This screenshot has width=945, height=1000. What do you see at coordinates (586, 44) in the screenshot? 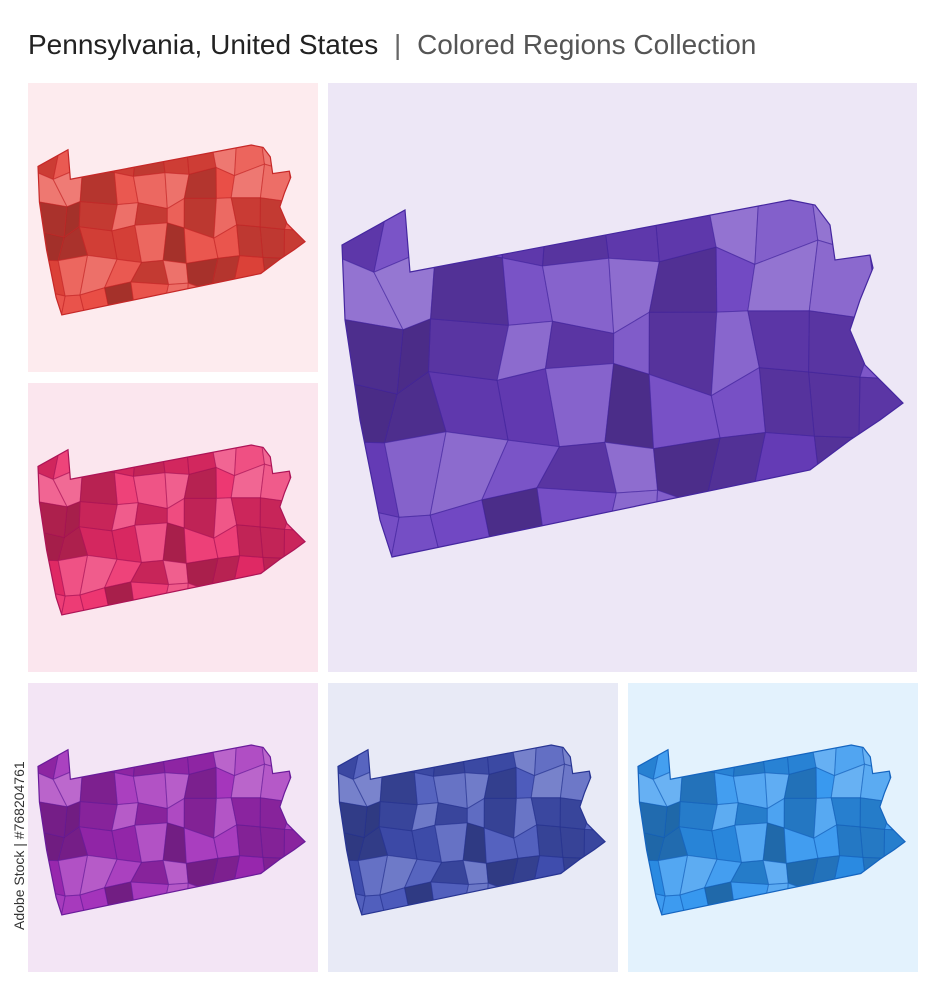
I see `title-subtitle: Colored Regions Collection` at bounding box center [586, 44].